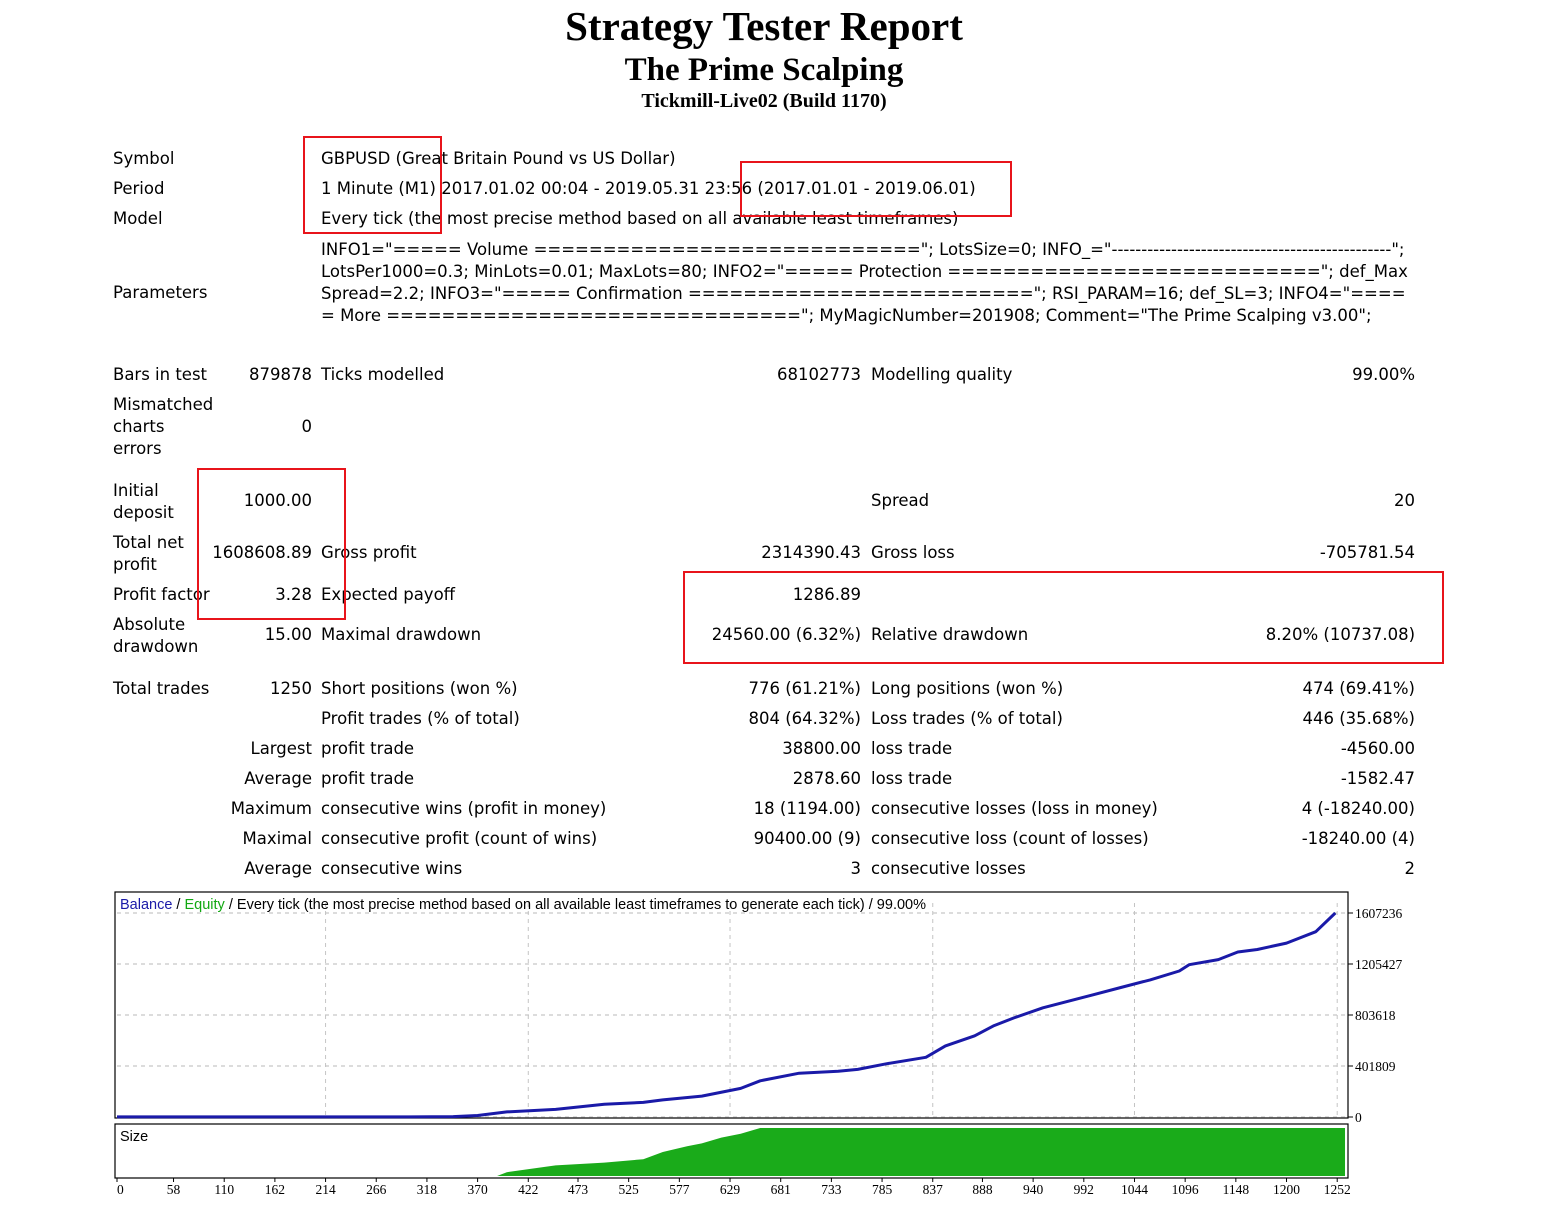  Describe the element at coordinates (224, 1189) in the screenshot. I see `x-tick-label: 110` at that location.